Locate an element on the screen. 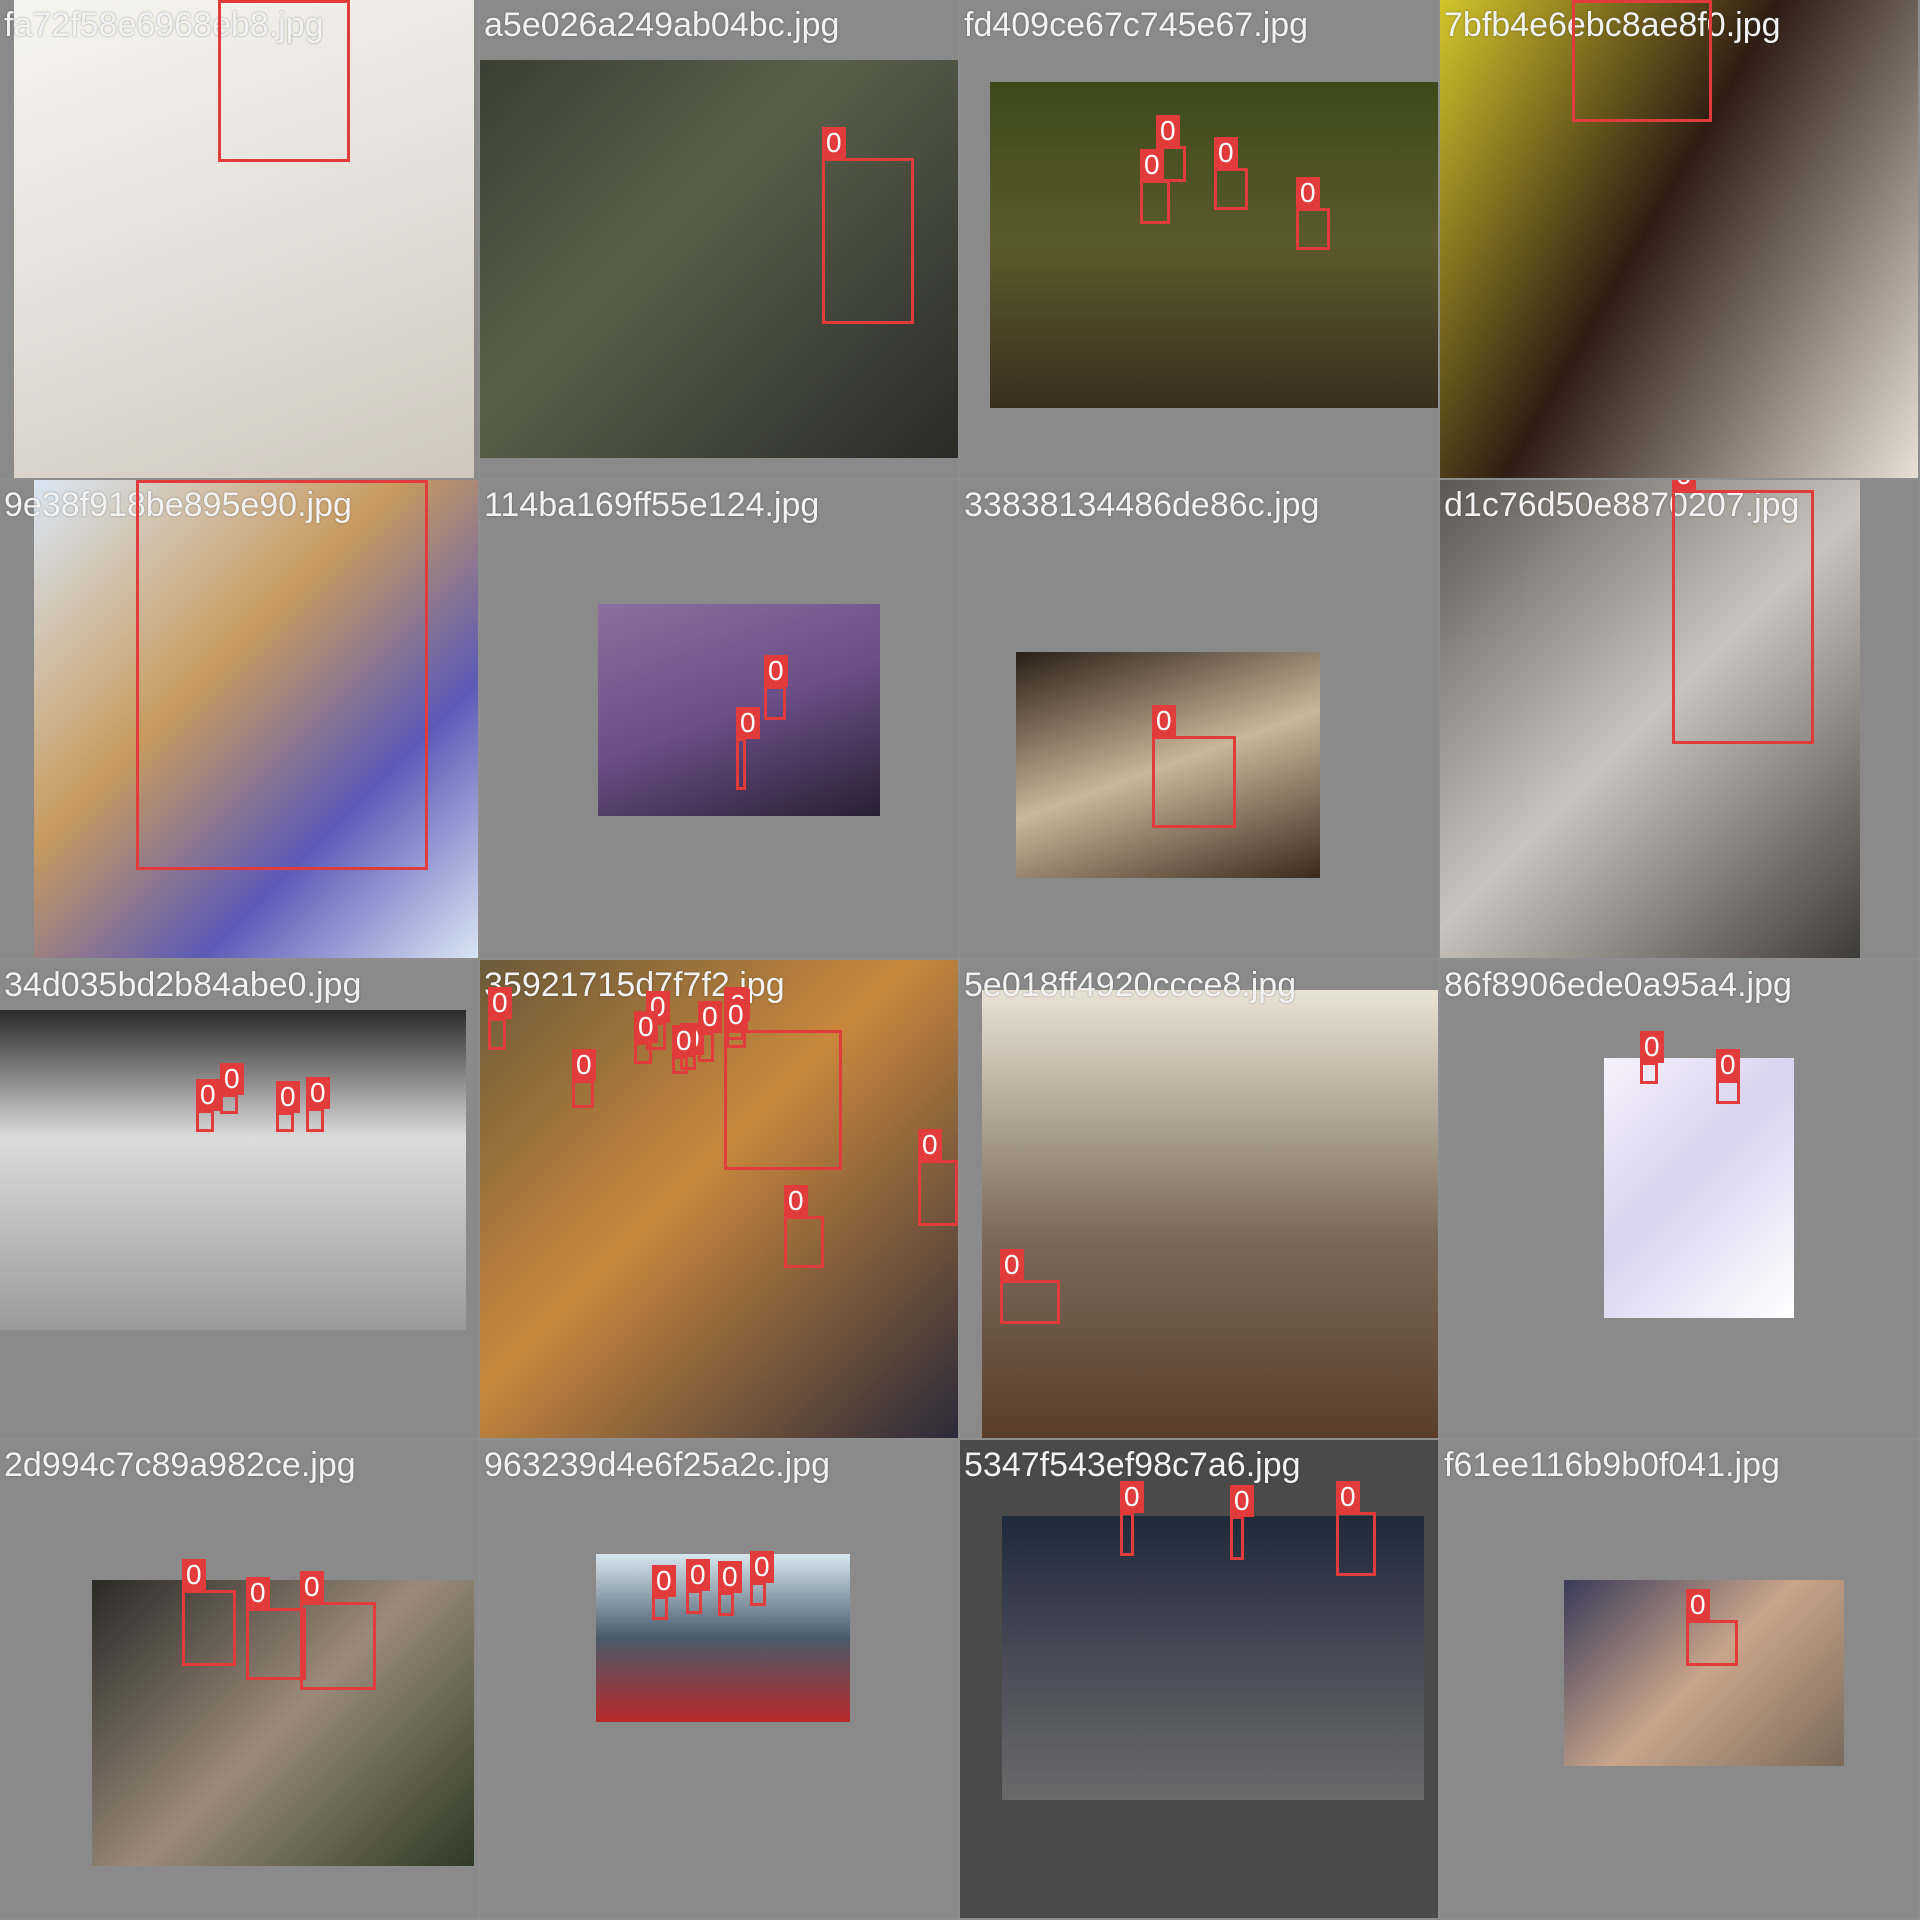 This screenshot has width=1920, height=1920. image-tile: f61ee116b9b0f041.jpg 0 is located at coordinates (1679, 1679).